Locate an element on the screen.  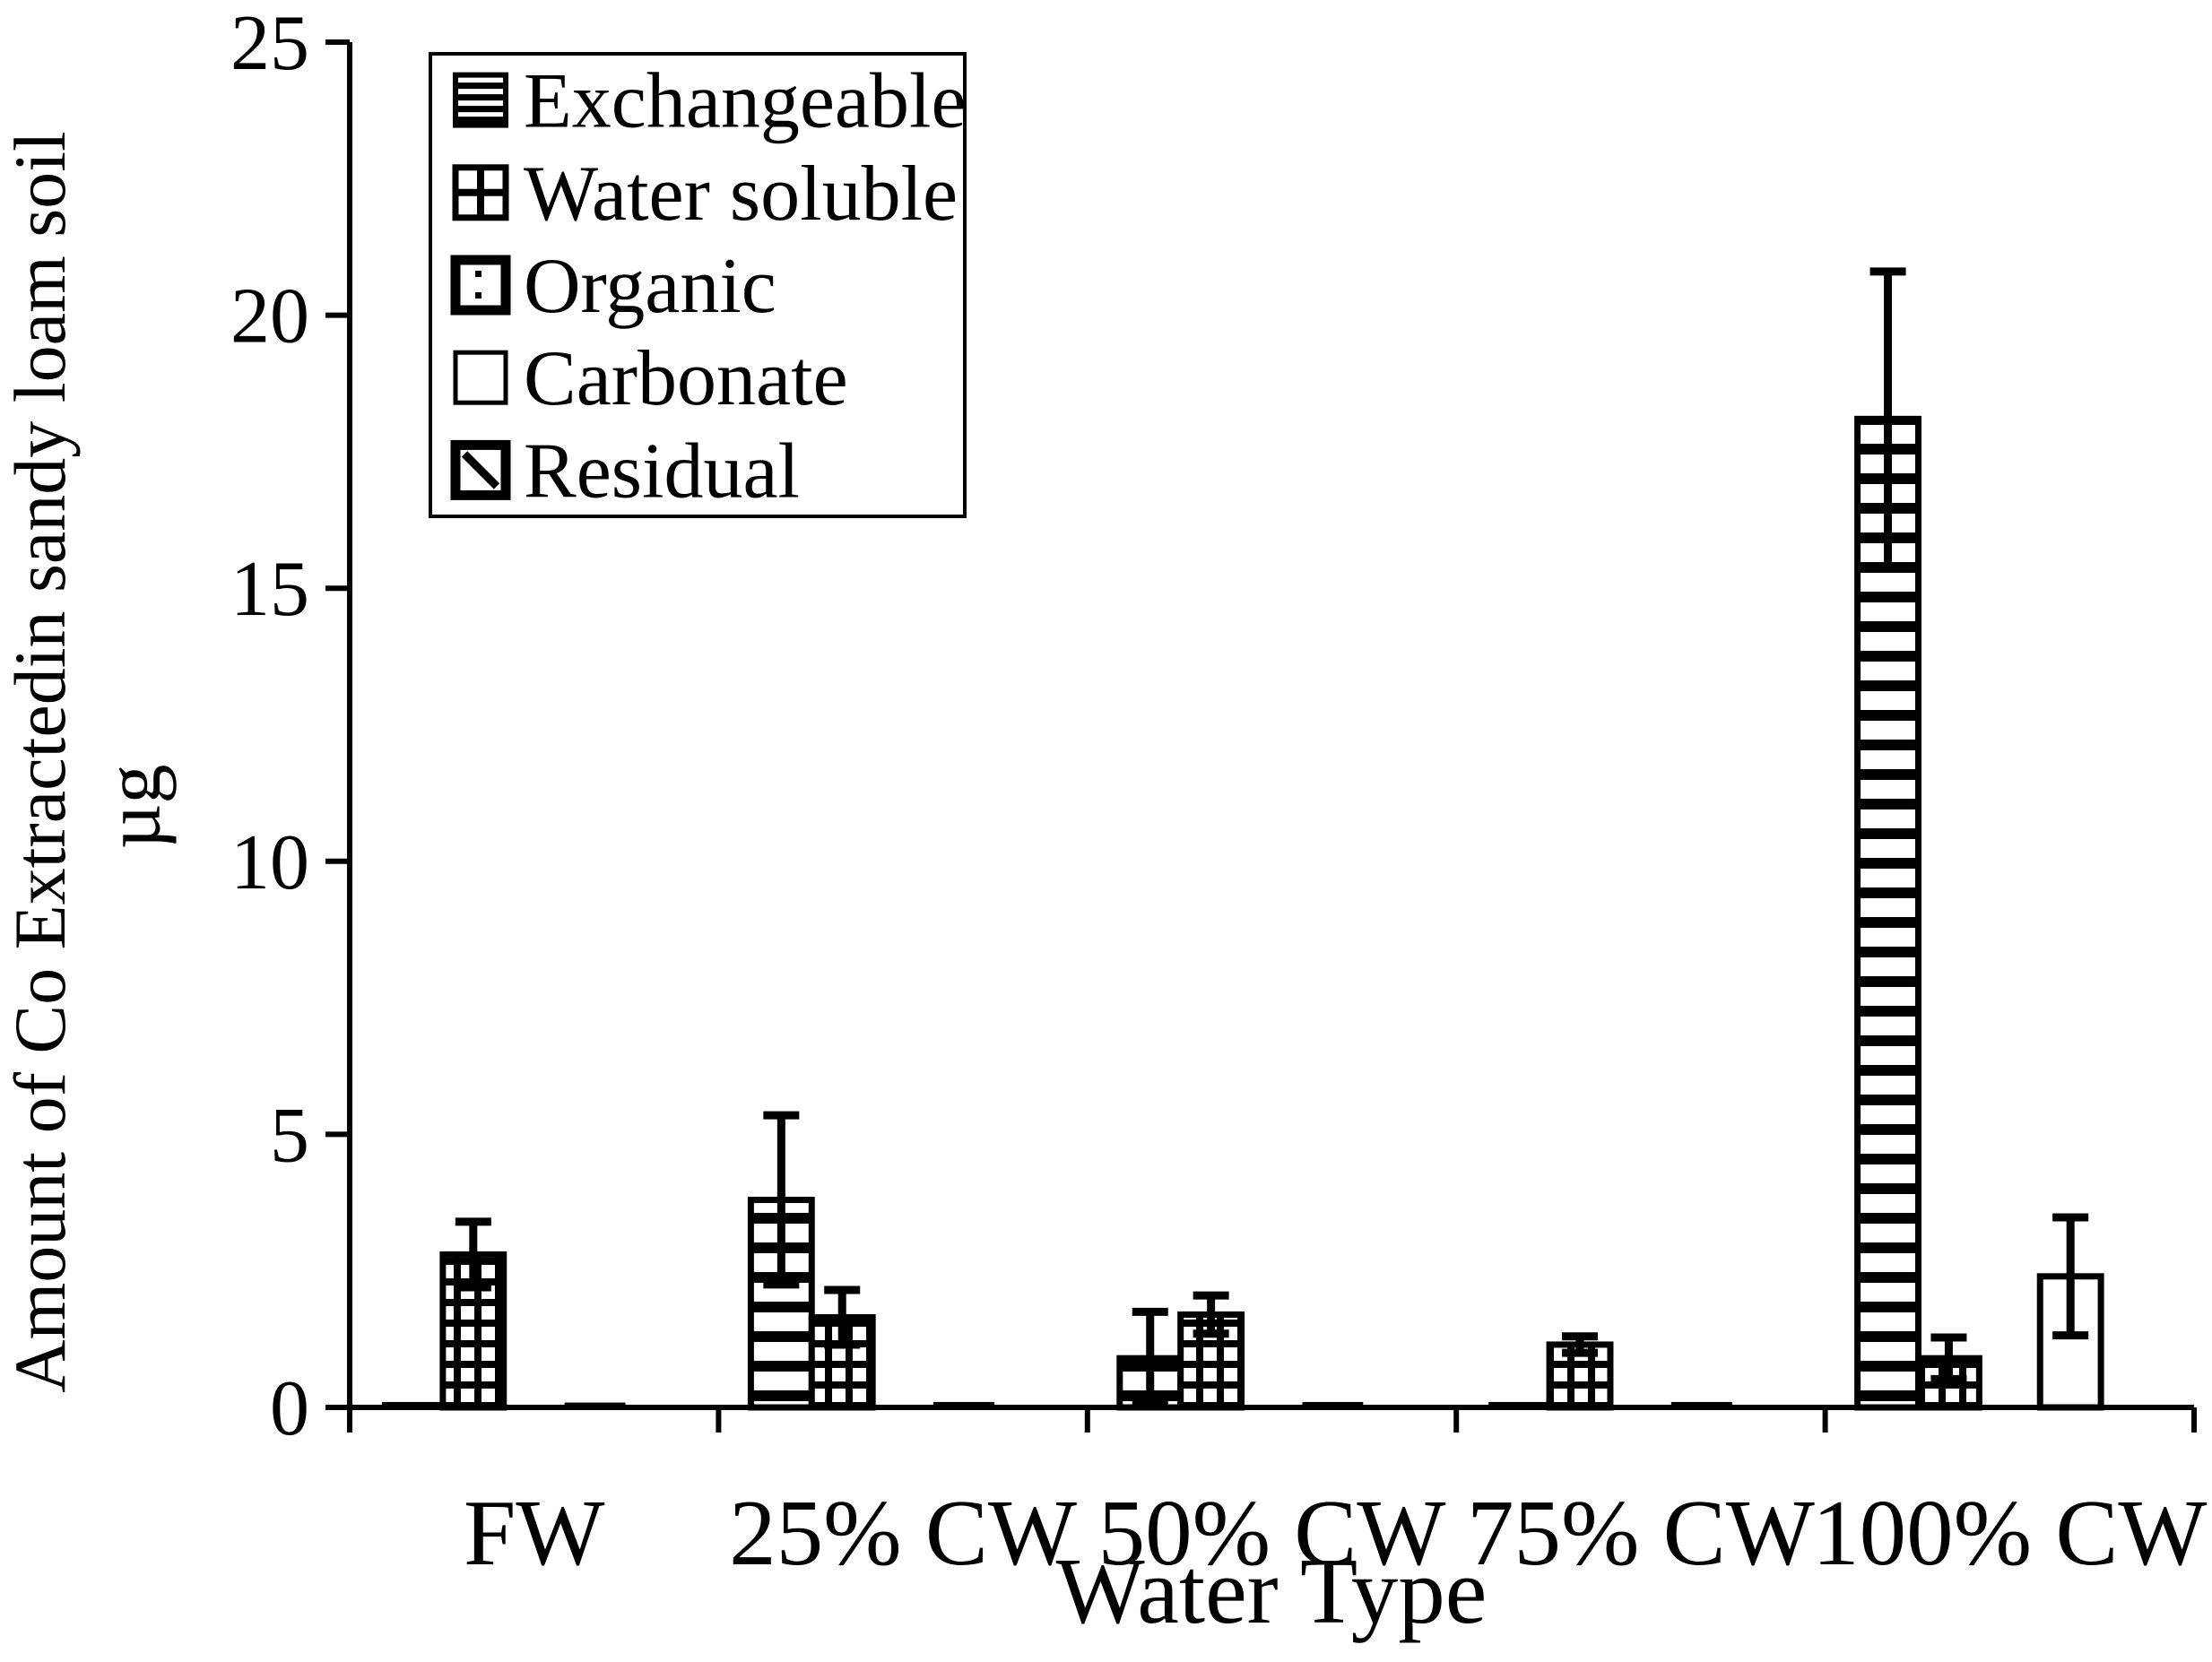
y-axis-title: Amount of Co Extractedin sandy loam soil is located at coordinates (40, 762).